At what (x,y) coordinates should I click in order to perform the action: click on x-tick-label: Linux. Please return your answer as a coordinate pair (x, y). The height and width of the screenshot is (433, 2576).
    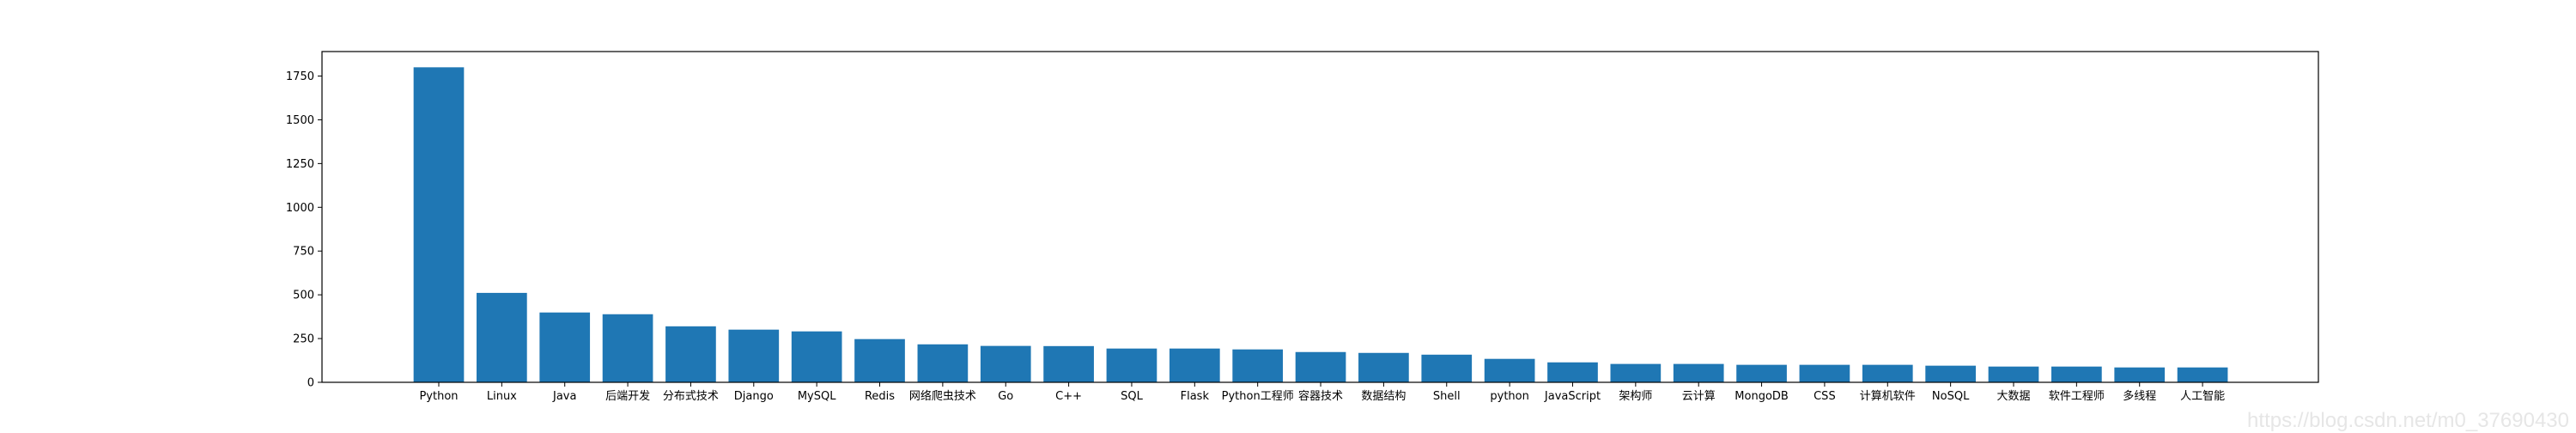
    Looking at the image, I should click on (502, 396).